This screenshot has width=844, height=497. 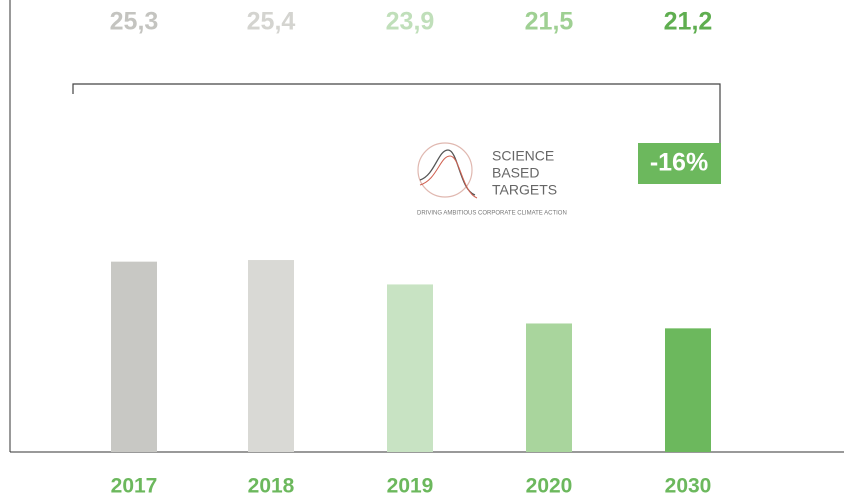 I want to click on logo-title: TARGETS, so click(x=524, y=190).